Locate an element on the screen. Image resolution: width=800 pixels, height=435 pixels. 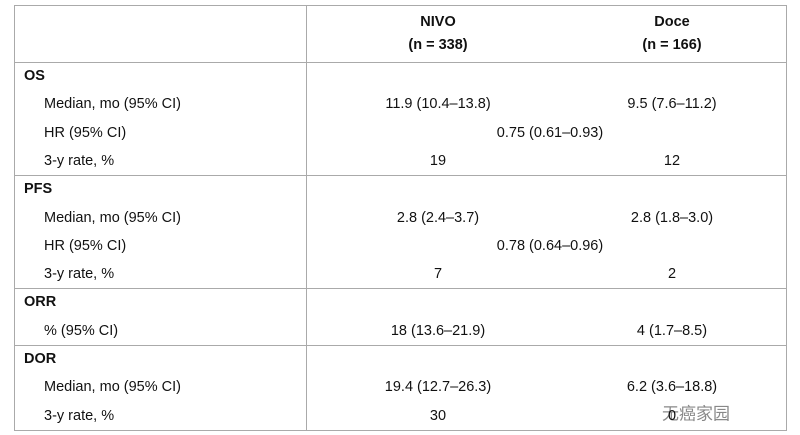
section-title: ORR is located at coordinates (40, 302).